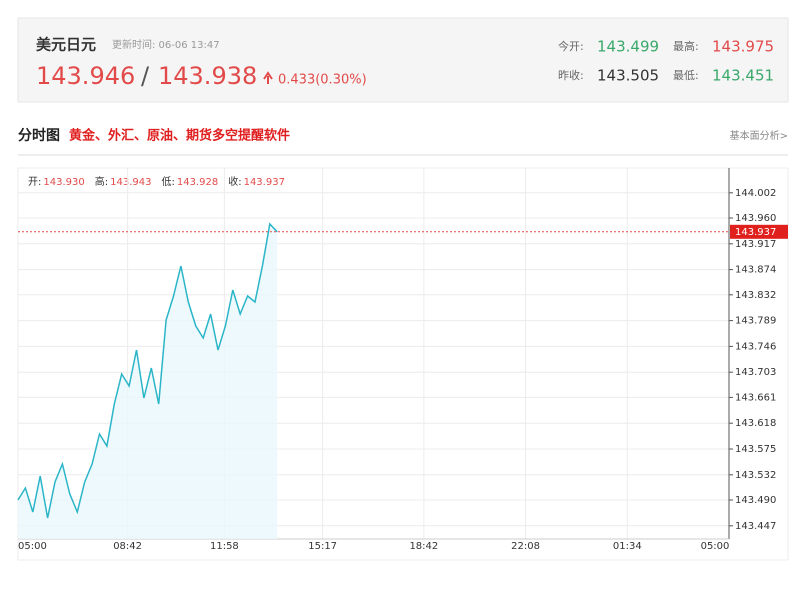 Image resolution: width=800 pixels, height=593 pixels. Describe the element at coordinates (755, 295) in the screenshot. I see `y-tick-label: 143.832` at that location.